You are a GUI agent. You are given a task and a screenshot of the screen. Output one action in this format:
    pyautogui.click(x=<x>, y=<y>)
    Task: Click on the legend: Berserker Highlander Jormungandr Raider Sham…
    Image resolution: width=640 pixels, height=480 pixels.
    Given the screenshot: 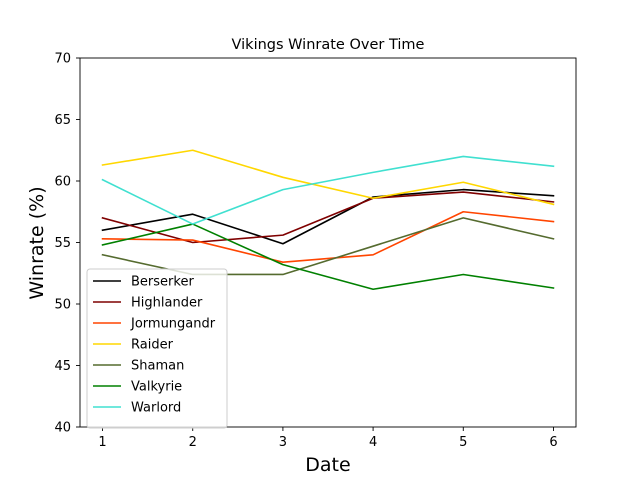 What is the action you would take?
    pyautogui.click(x=157, y=348)
    